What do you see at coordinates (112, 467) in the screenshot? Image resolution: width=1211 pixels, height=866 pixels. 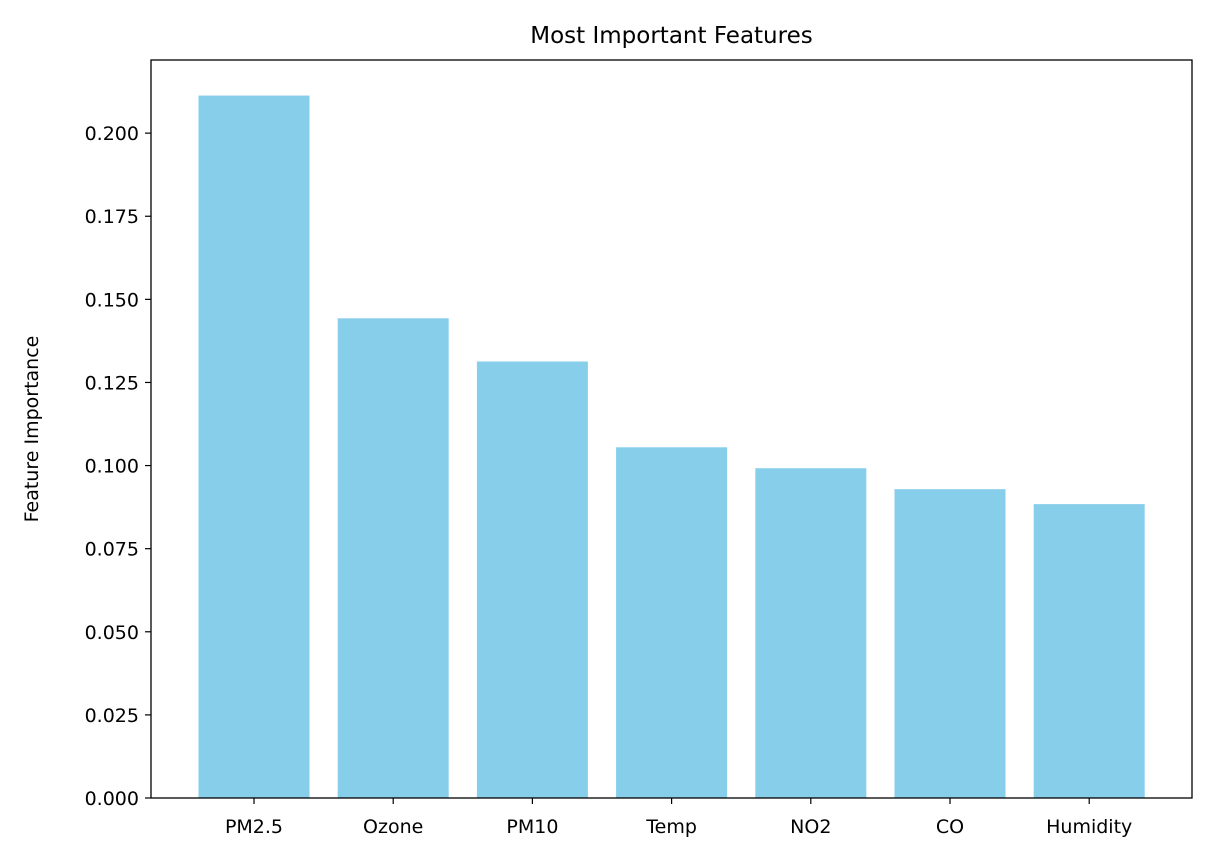 I see `y-tick-label: 0.100` at bounding box center [112, 467].